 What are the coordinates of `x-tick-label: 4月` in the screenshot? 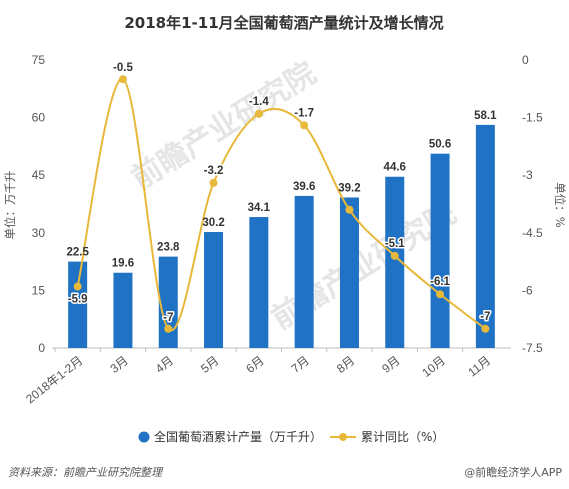 It's located at (164, 364).